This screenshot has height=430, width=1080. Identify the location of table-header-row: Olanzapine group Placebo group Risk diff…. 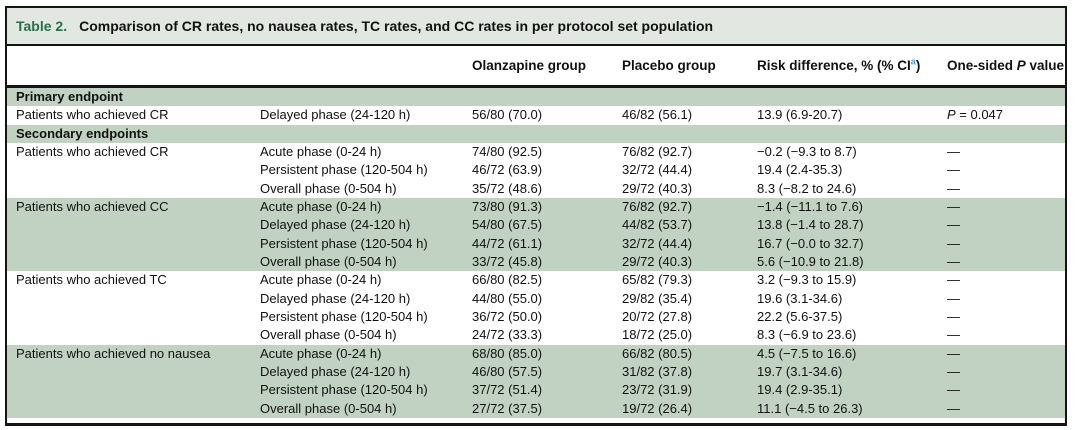
(536, 67).